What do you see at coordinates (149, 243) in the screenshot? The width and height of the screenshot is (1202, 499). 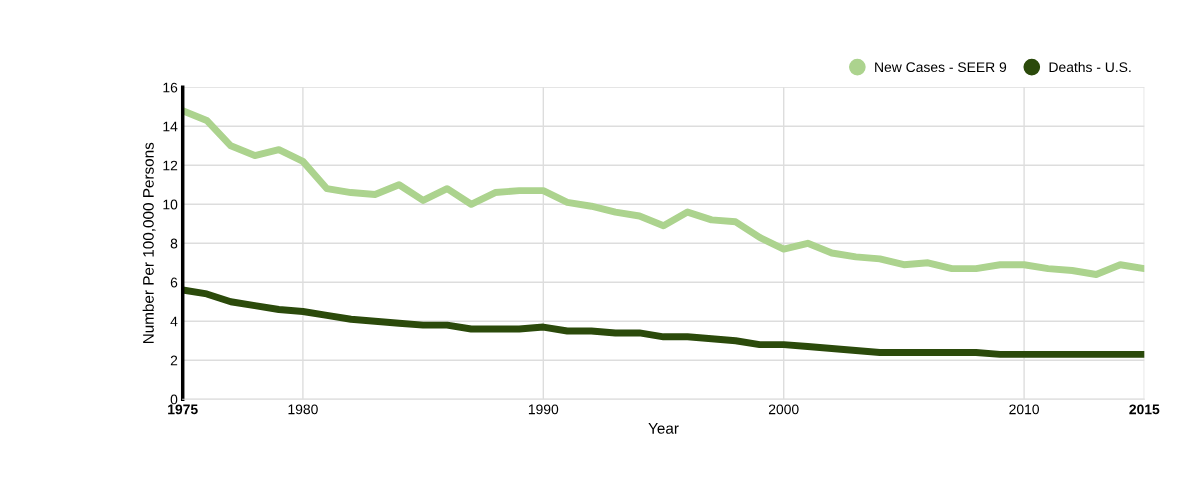 I see `y-axis-title: Number Per 100,000 Persons` at bounding box center [149, 243].